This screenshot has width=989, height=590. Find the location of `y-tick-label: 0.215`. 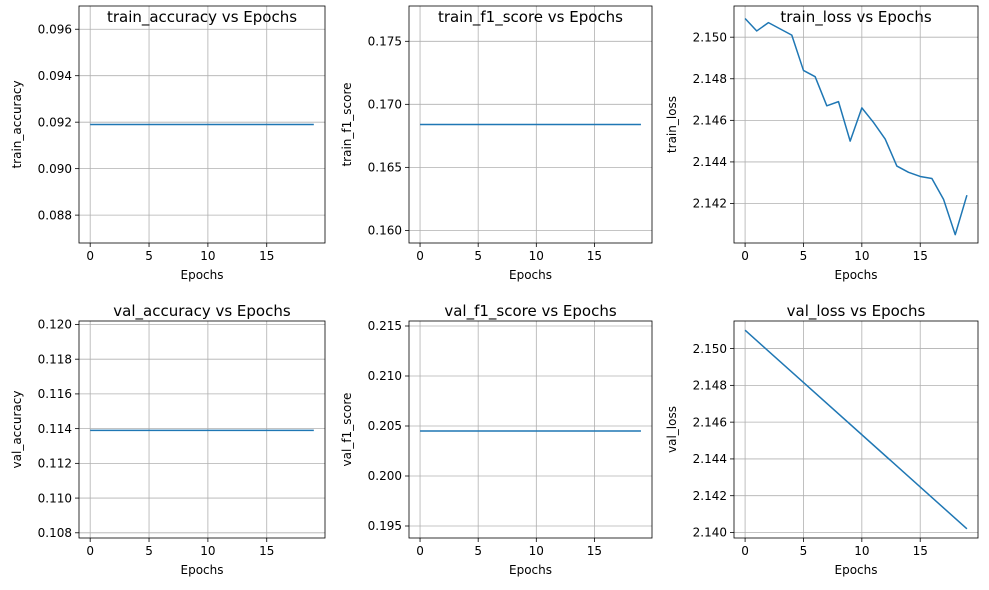

y-tick-label: 0.215 is located at coordinates (385, 326).